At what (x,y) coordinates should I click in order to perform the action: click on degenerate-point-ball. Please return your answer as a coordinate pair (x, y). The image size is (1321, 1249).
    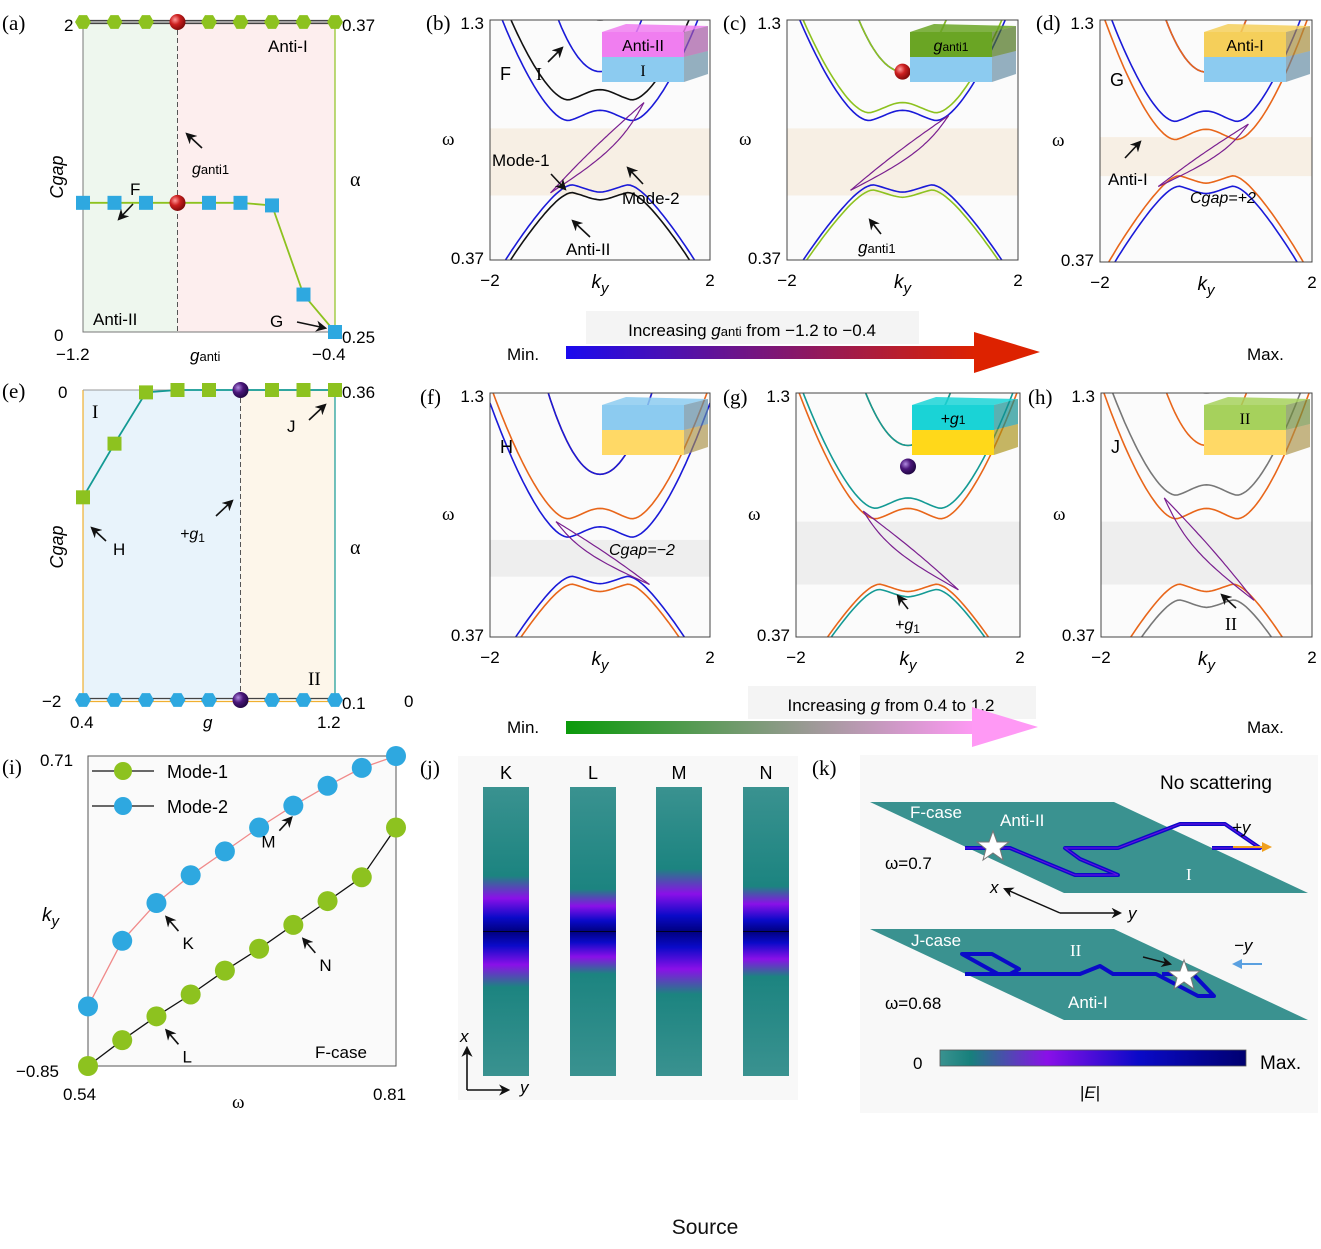
    Looking at the image, I should click on (908, 466).